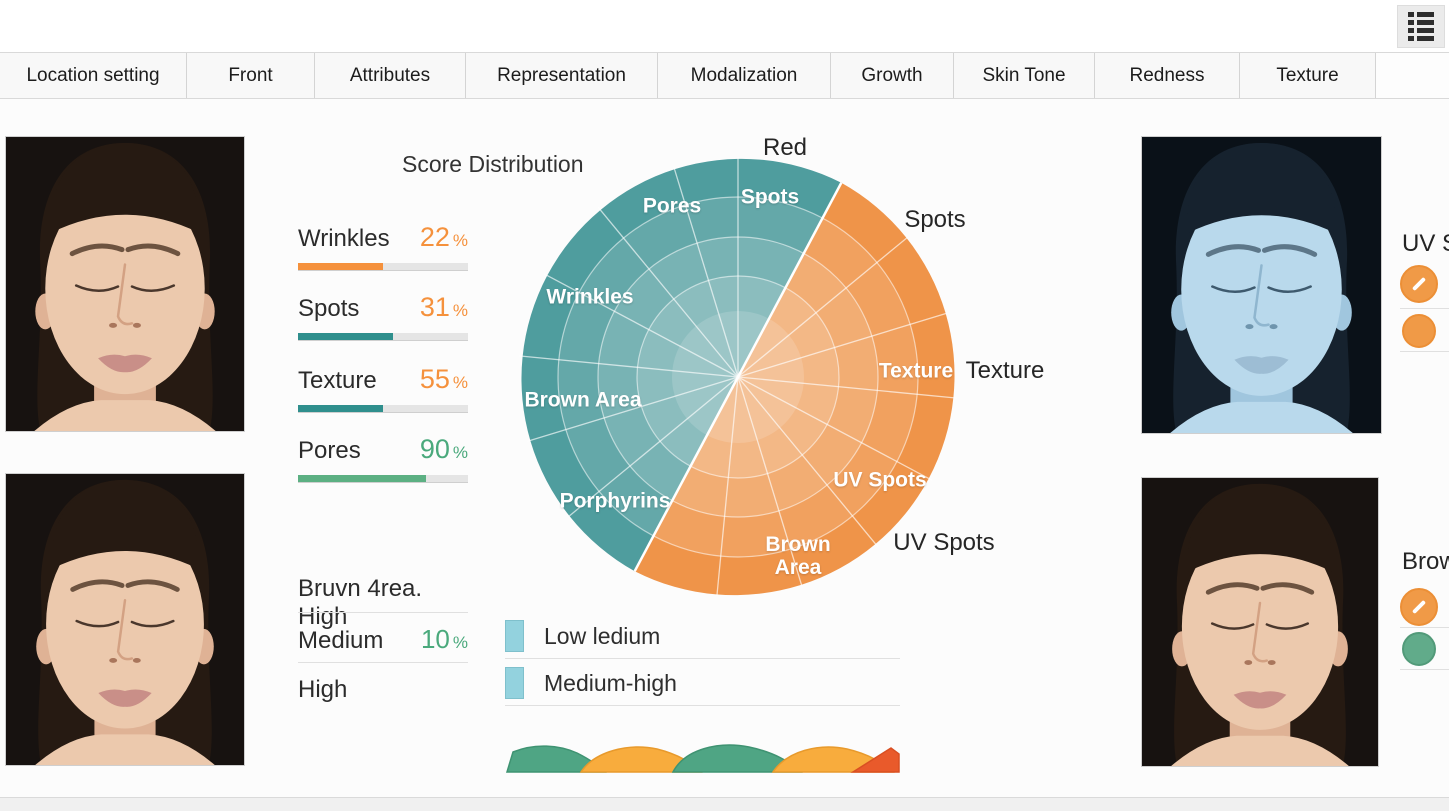 The height and width of the screenshot is (811, 1449). Describe the element at coordinates (724, 804) in the screenshot. I see `bottom-bar` at that location.